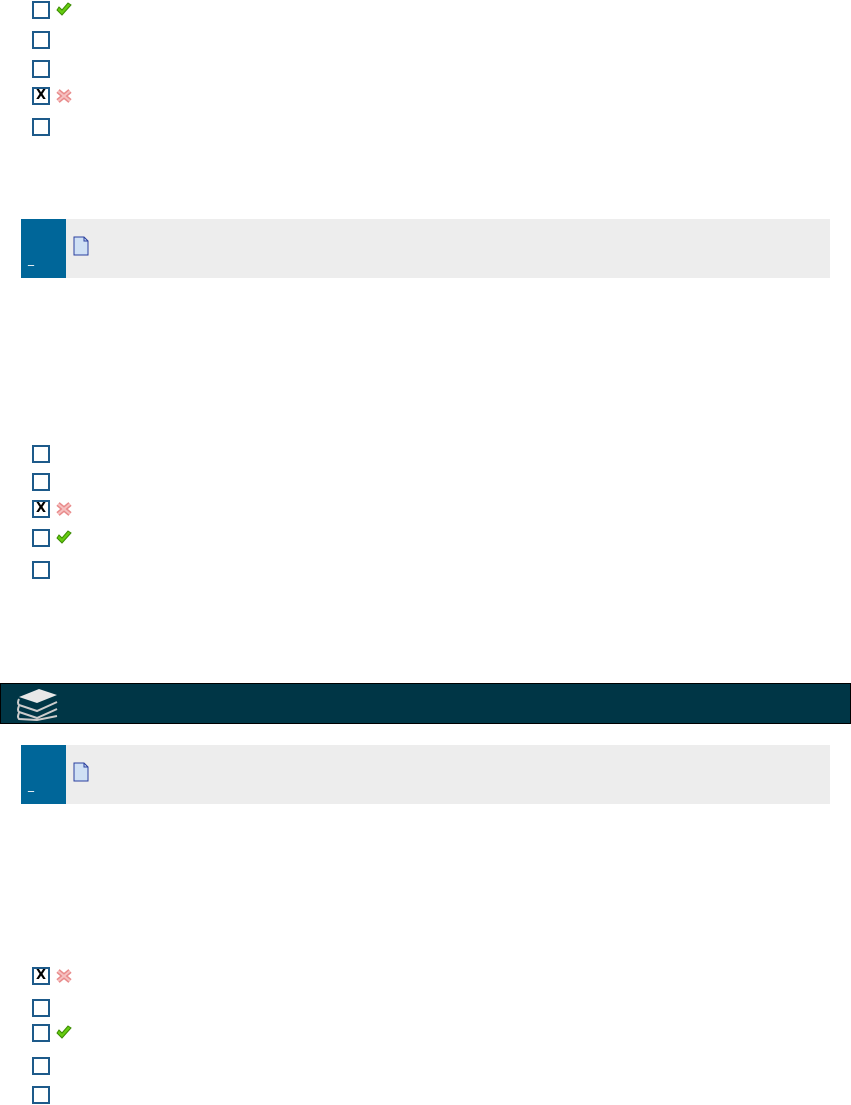 This screenshot has height=1105, width=851. I want to click on books-stack-icon, so click(37, 705).